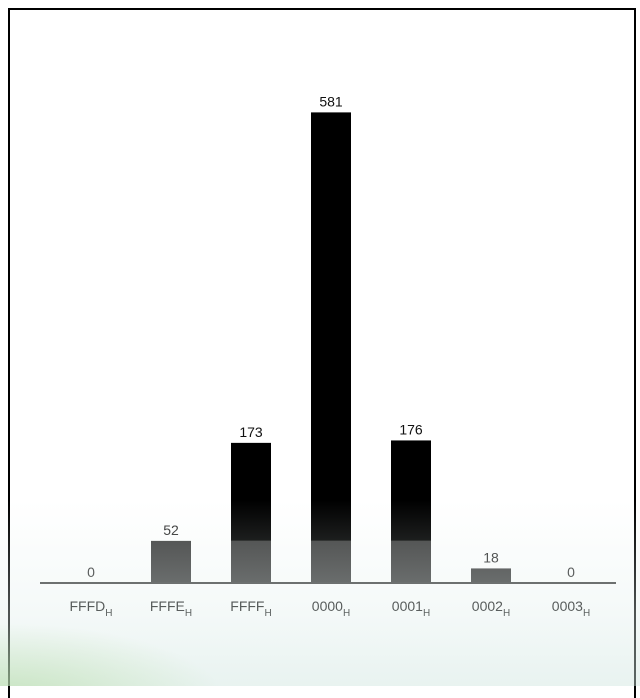  I want to click on value-label-fffeh: 52, so click(171, 530).